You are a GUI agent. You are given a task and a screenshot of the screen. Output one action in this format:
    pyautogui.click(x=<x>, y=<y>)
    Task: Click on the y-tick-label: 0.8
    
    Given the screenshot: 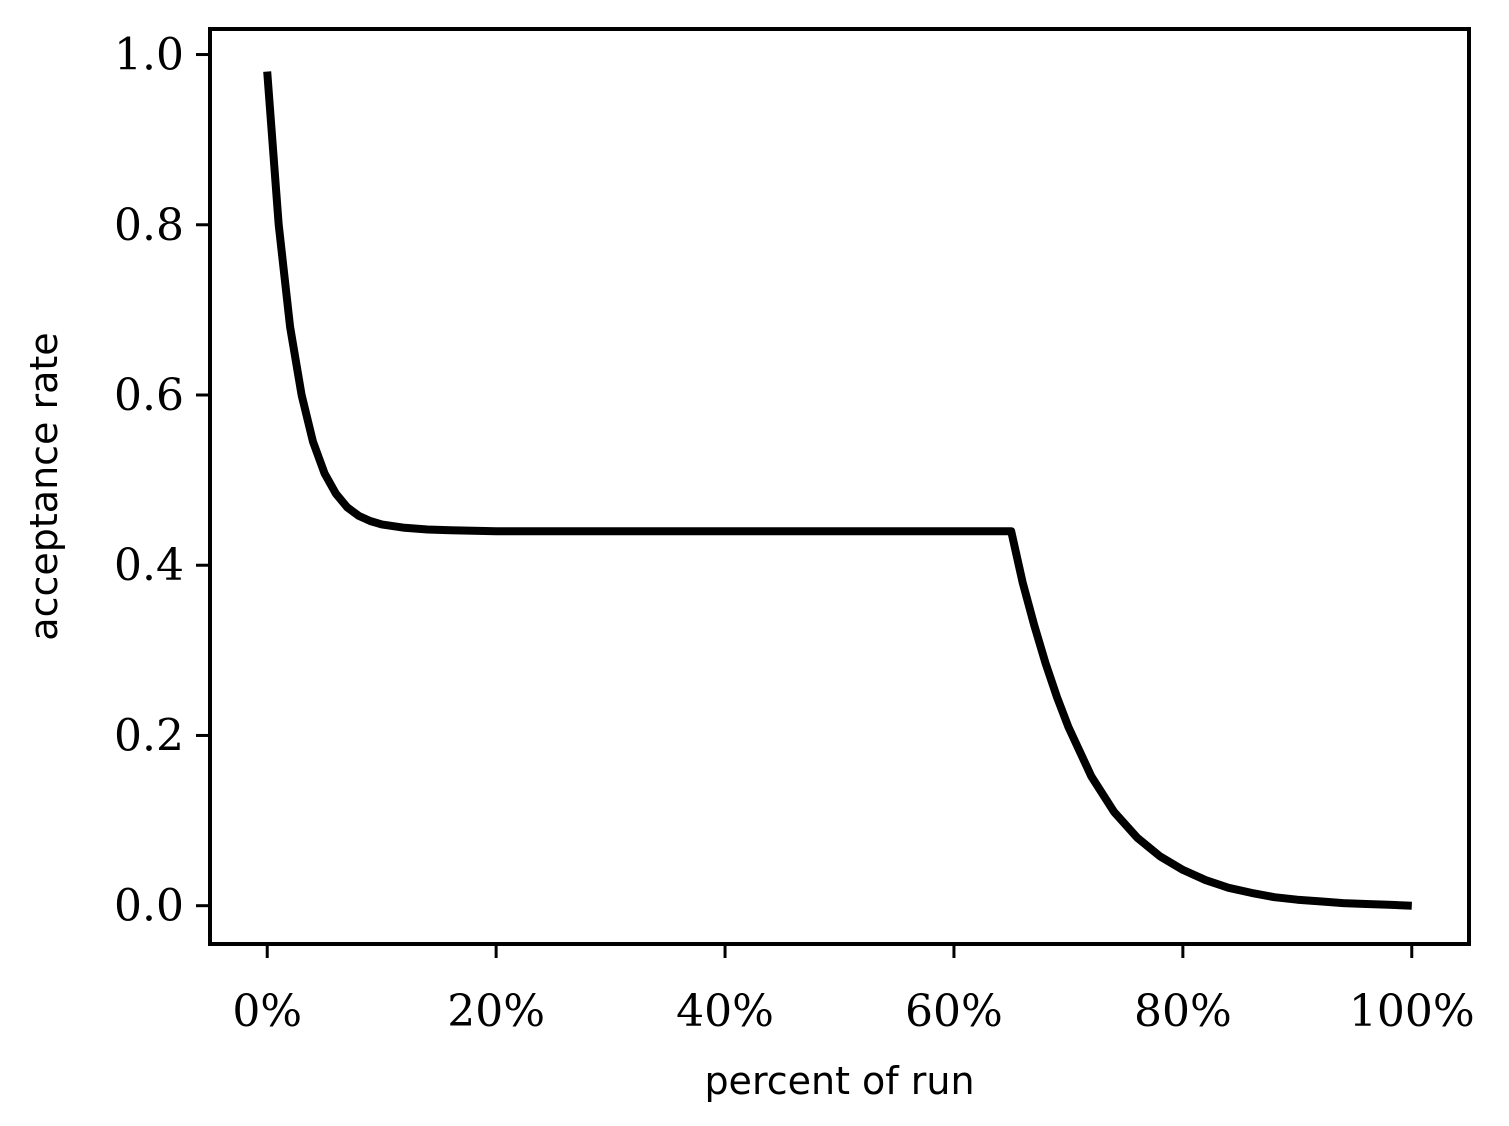 What is the action you would take?
    pyautogui.click(x=149, y=225)
    